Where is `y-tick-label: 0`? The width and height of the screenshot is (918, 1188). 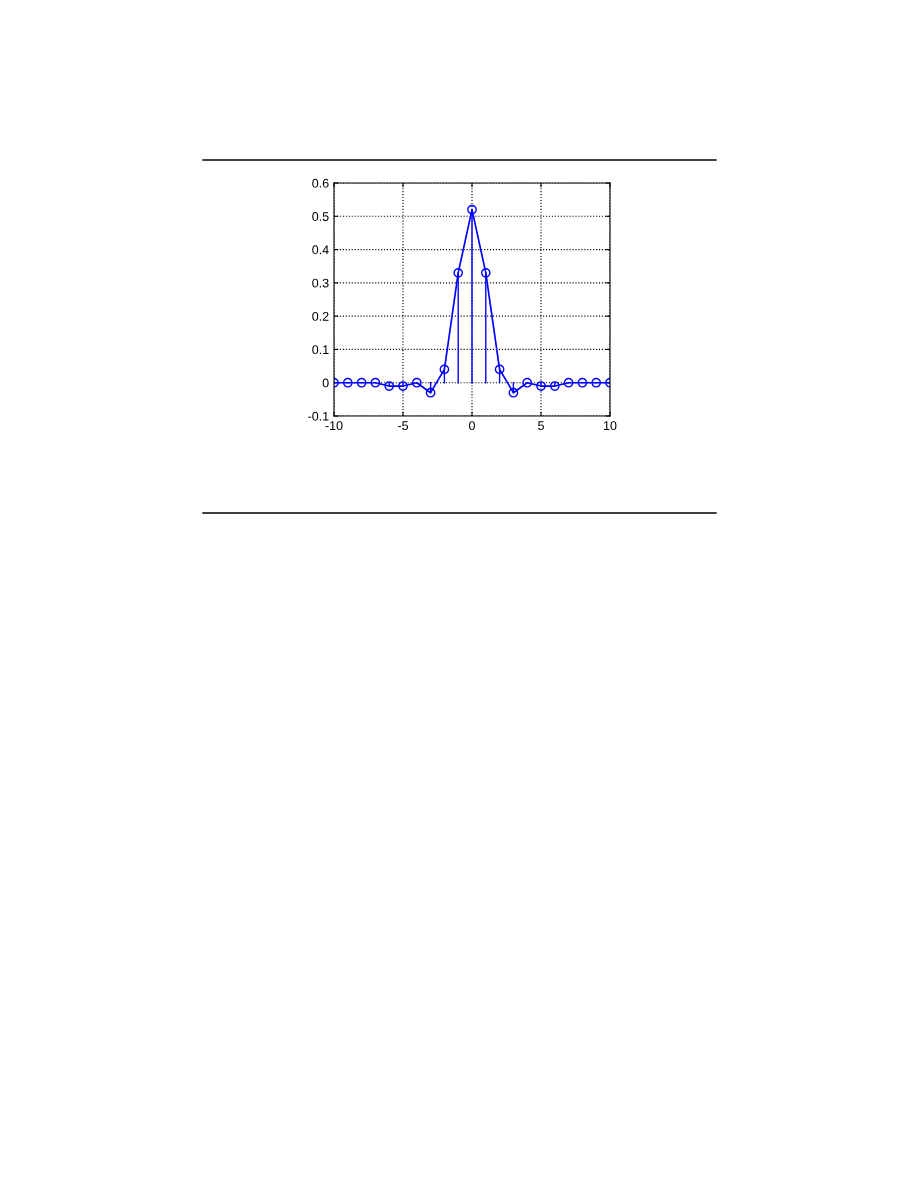 y-tick-label: 0 is located at coordinates (325, 383).